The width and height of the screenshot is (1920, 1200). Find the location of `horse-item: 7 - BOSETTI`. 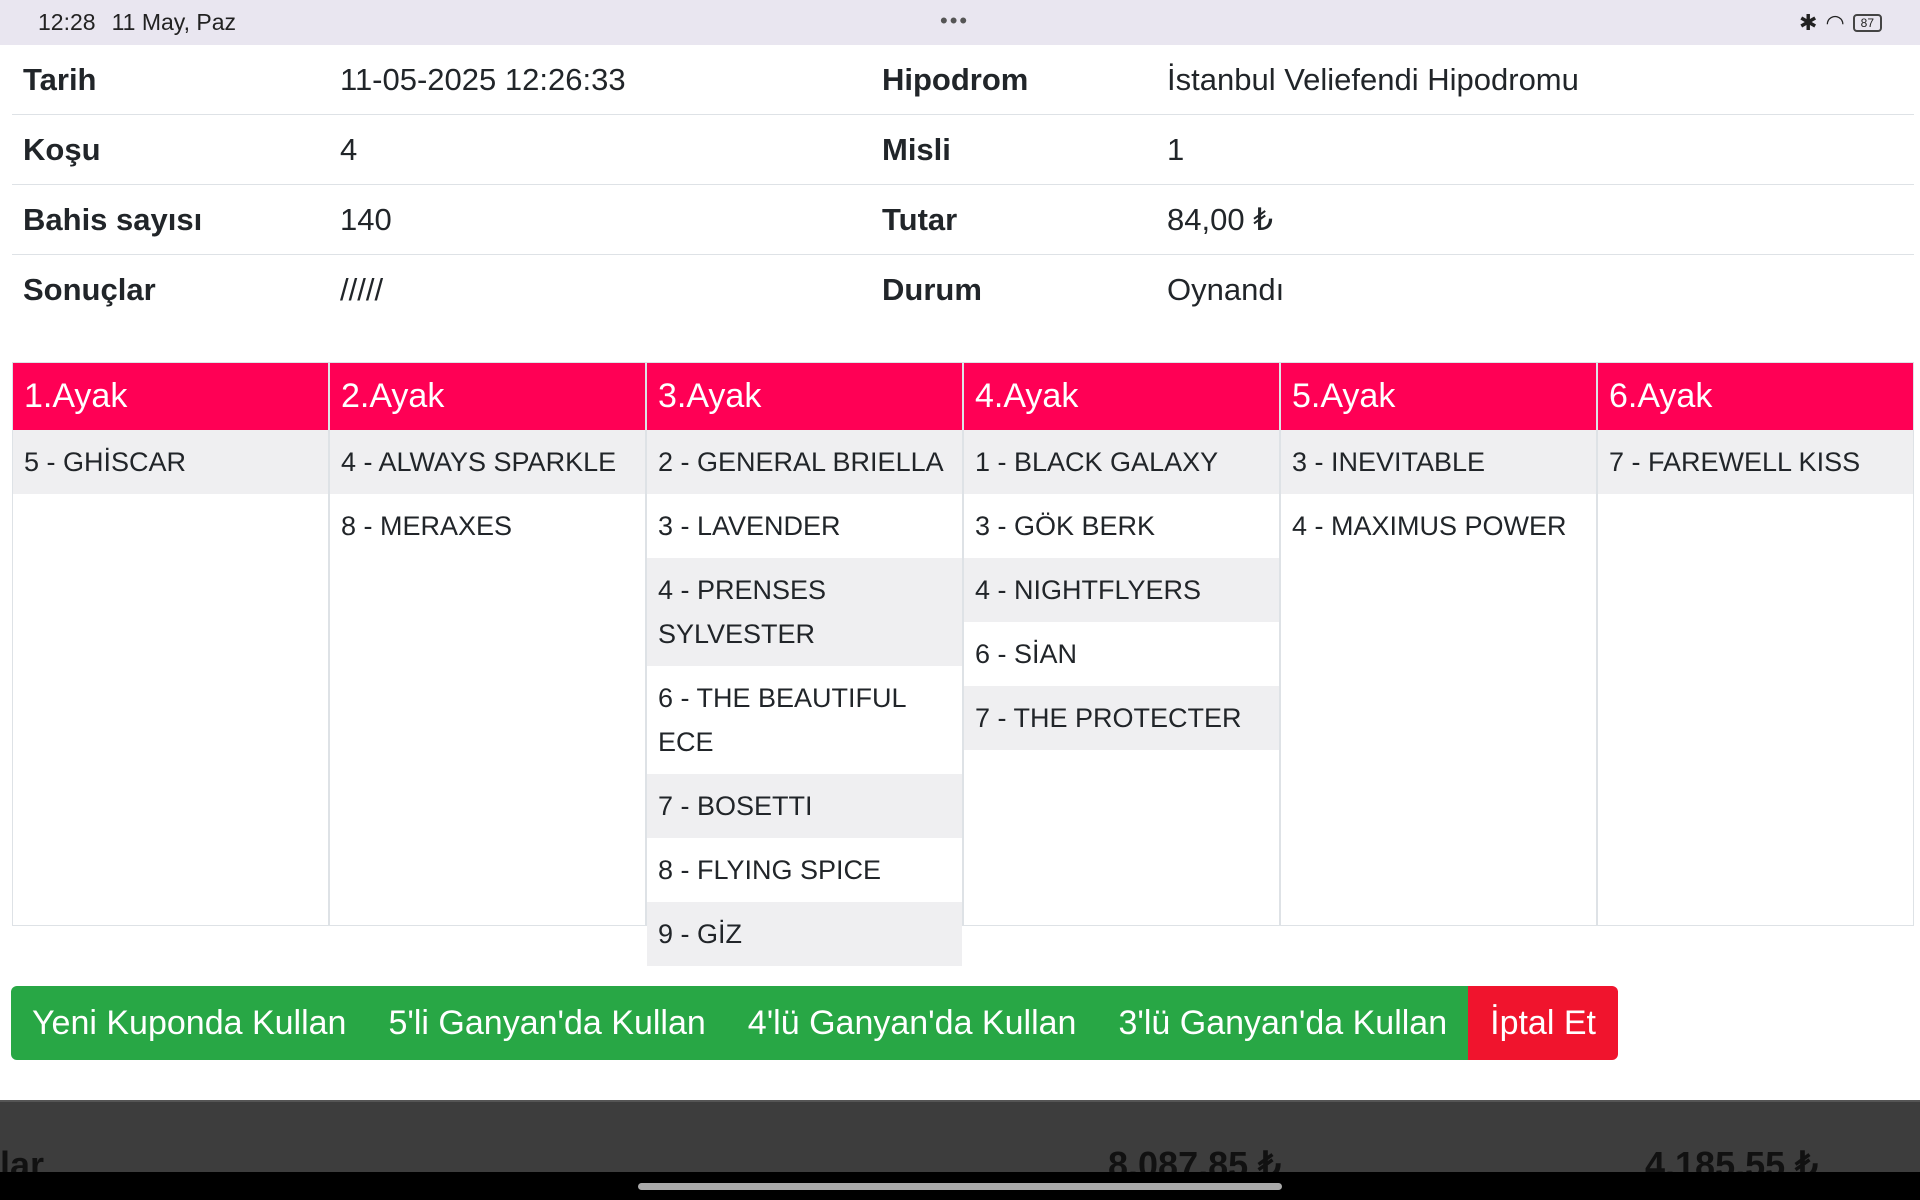

horse-item: 7 - BOSETTI is located at coordinates (804, 806).